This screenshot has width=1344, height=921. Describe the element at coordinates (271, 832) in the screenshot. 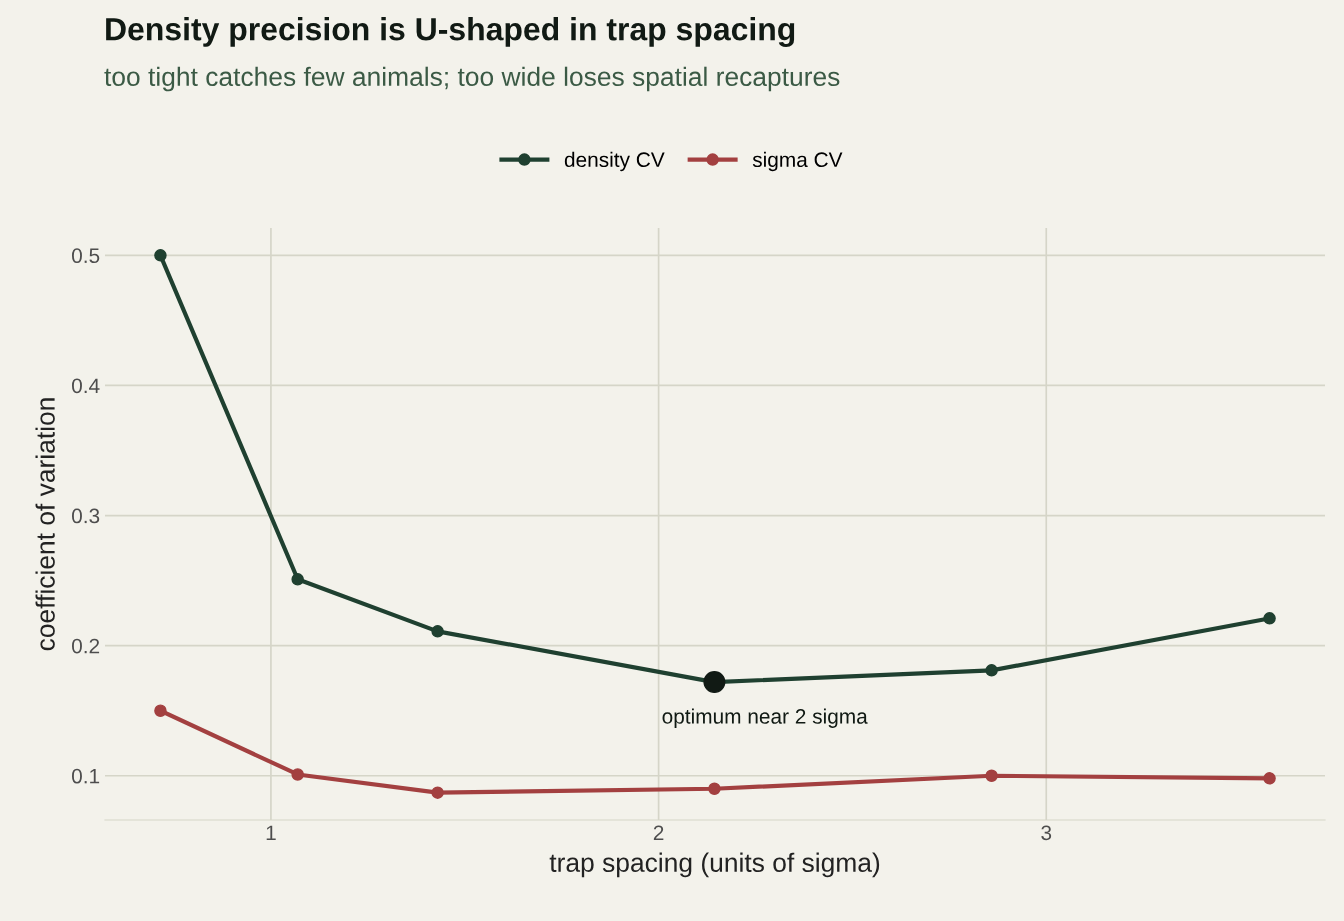

I see `x-tick-label: 1` at that location.